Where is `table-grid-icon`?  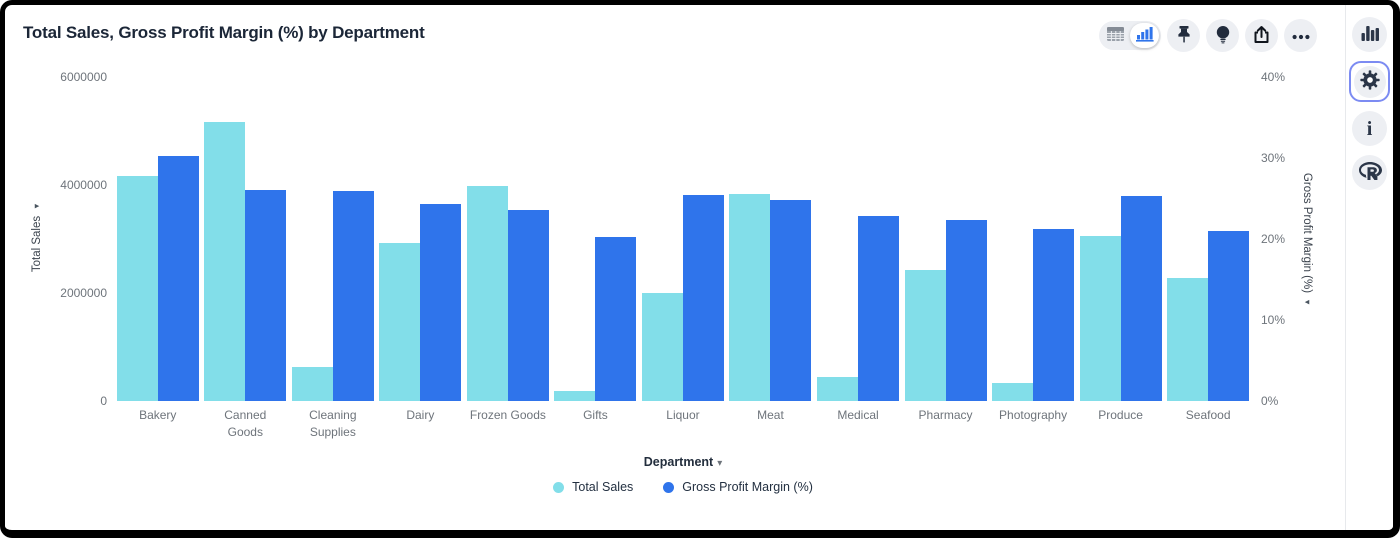 table-grid-icon is located at coordinates (1115, 35).